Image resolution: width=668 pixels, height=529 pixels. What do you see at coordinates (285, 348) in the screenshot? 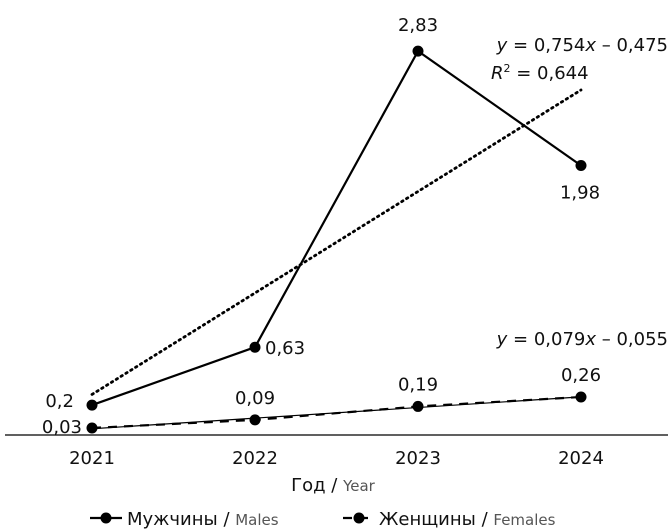
I see `data-label-males-2022: 0,63` at bounding box center [285, 348].